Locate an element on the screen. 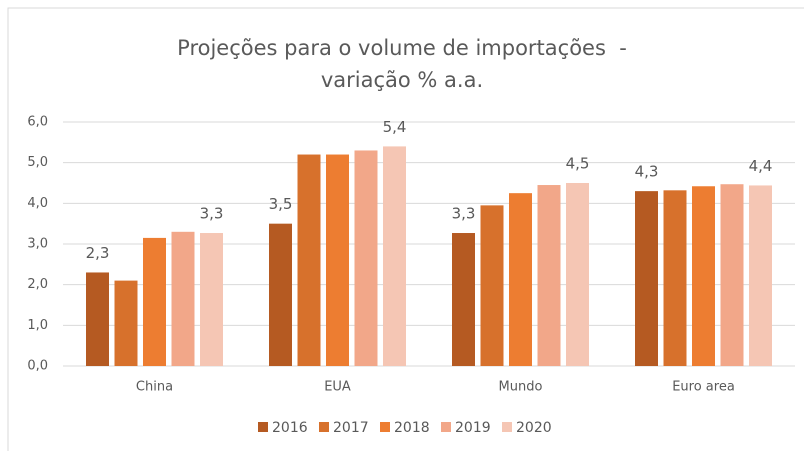  data-label: 4,3 is located at coordinates (647, 172).